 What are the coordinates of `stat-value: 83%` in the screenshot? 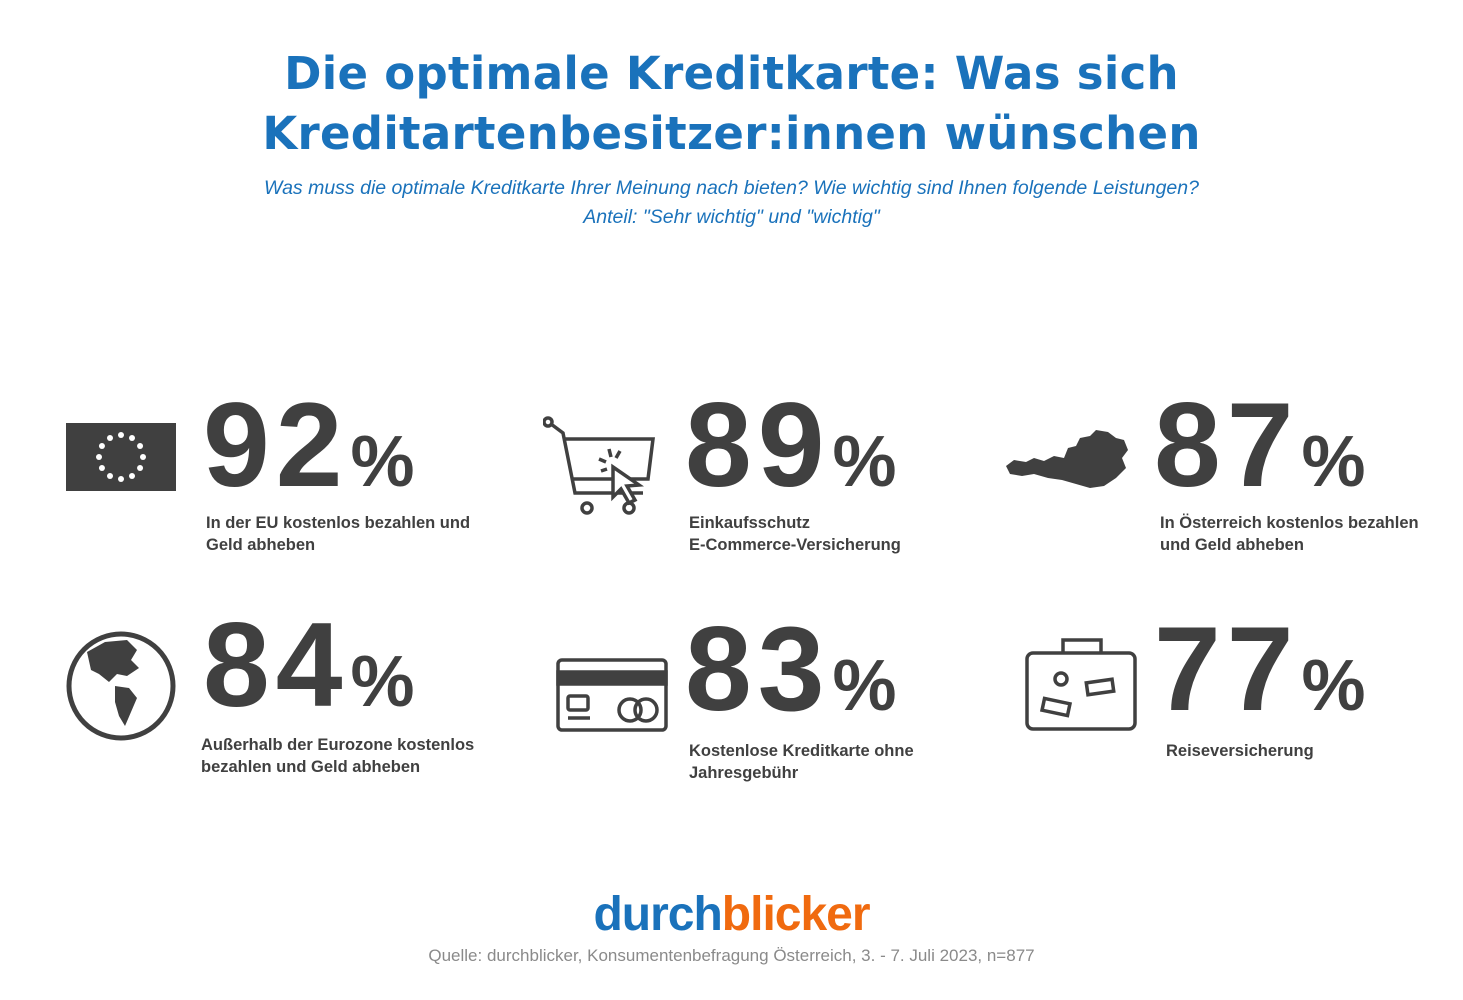 It's located at (791, 669).